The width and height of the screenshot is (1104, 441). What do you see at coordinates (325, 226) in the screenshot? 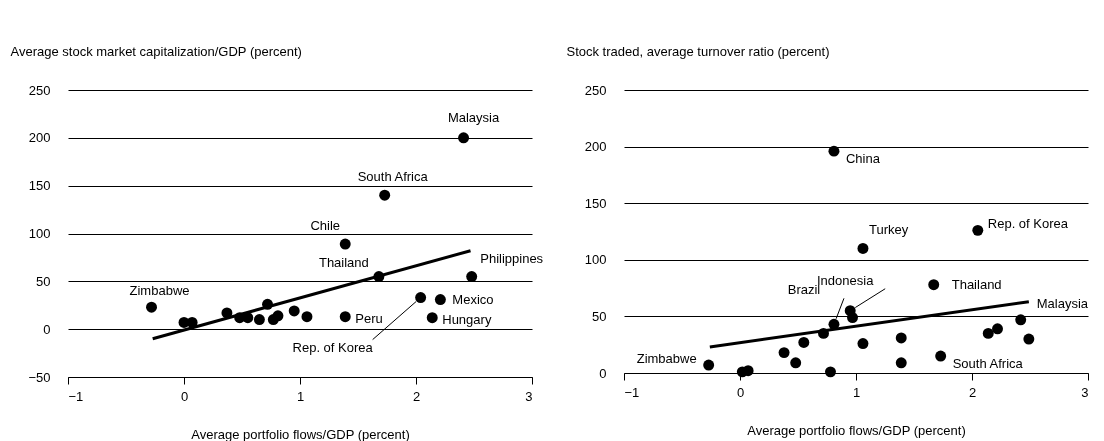
I see `annotation: Chile` at bounding box center [325, 226].